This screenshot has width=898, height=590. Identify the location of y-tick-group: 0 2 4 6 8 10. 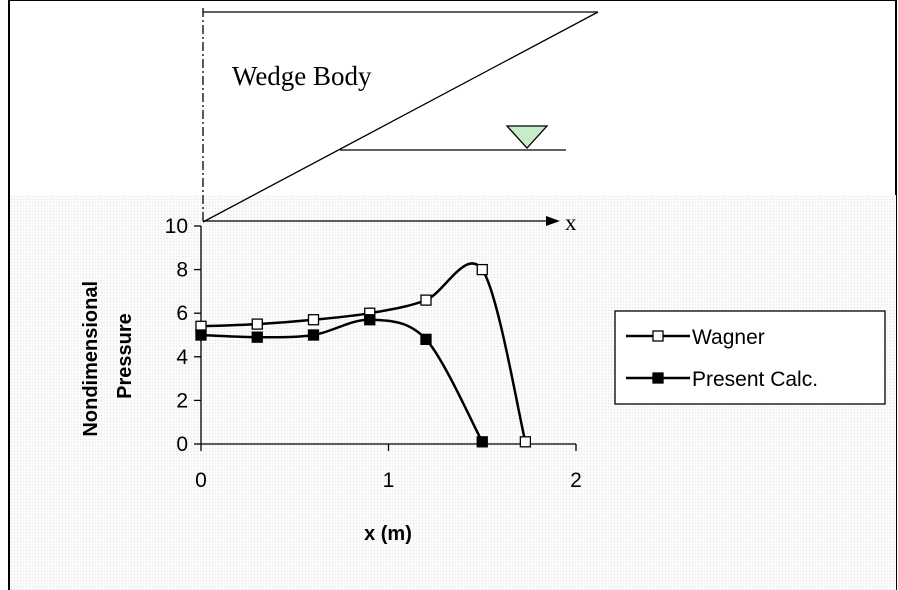
(183, 335).